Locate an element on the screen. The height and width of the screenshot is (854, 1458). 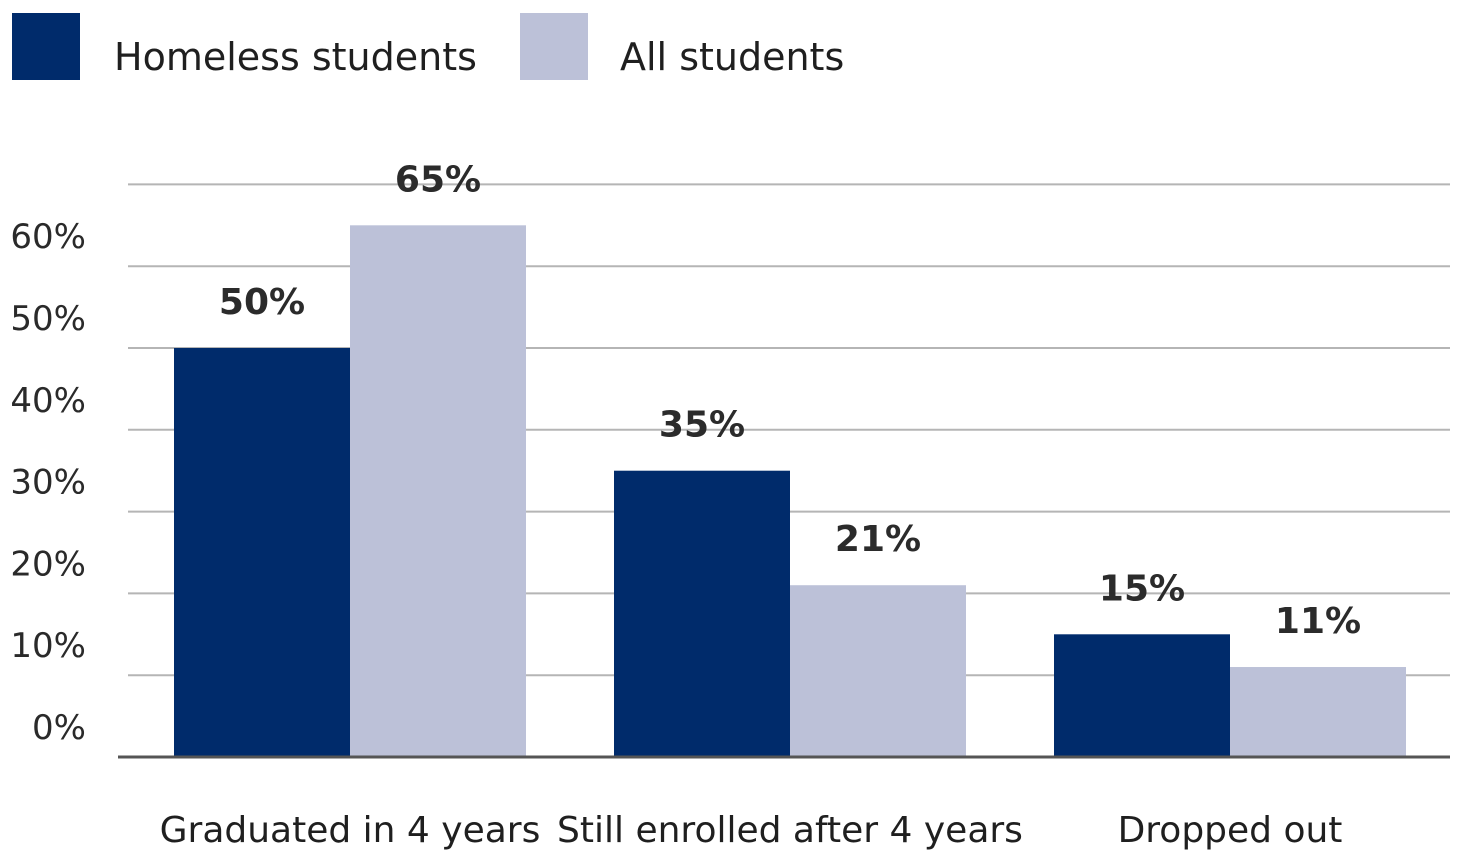
y-tick-label: 40% is located at coordinates (48, 401).